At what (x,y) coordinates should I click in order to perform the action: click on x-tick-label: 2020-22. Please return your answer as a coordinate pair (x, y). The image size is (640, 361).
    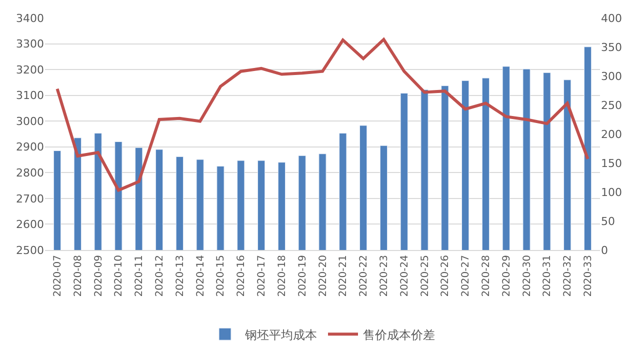
    Looking at the image, I should click on (364, 276).